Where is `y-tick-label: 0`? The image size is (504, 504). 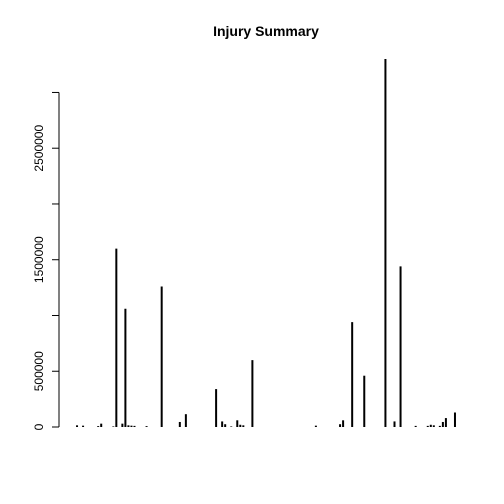 y-tick-label: 0 is located at coordinates (39, 426).